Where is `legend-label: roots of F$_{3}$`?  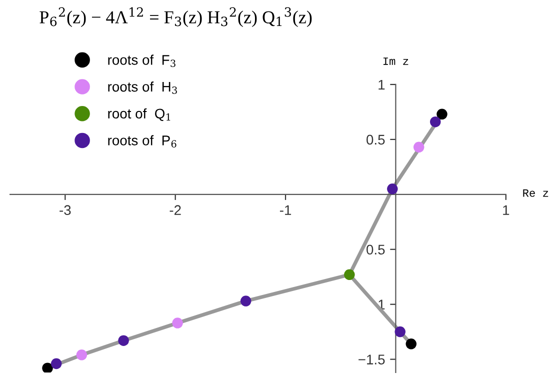
legend-label: roots of F$_{3}$ is located at coordinates (142, 61).